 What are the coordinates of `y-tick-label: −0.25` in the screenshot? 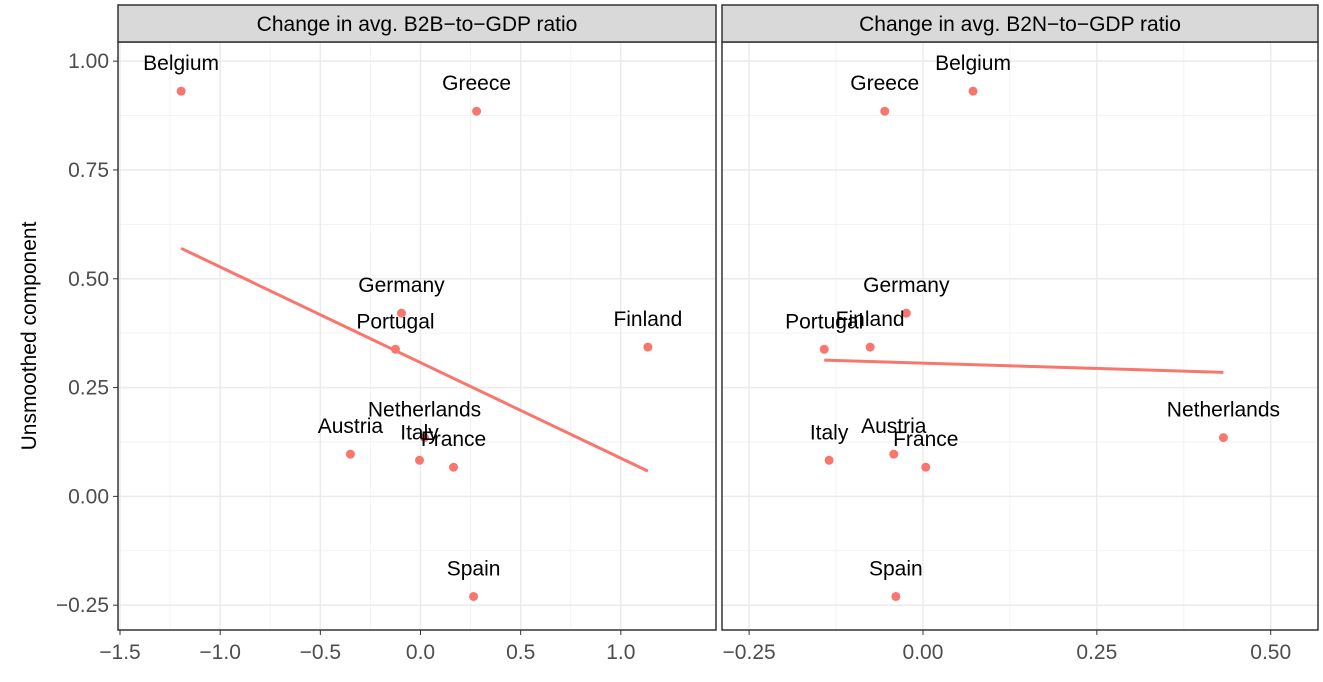 It's located at (82, 605).